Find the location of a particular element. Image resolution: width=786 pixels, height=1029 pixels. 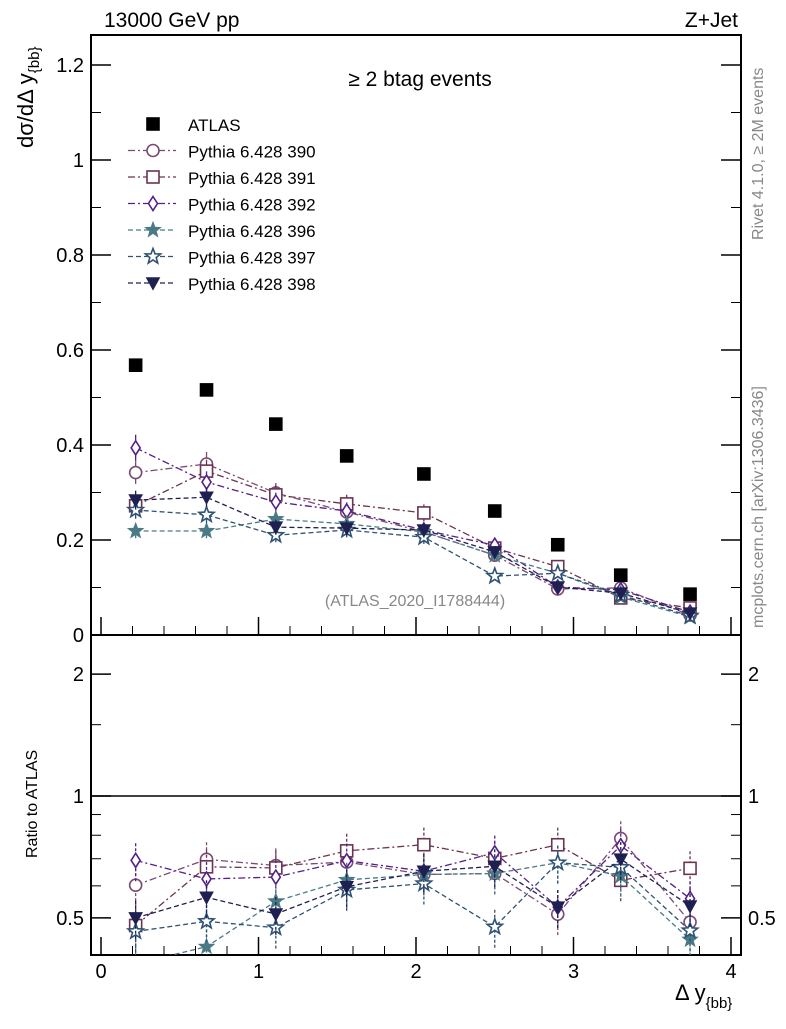

series-391-ratio is located at coordinates (412, 886).